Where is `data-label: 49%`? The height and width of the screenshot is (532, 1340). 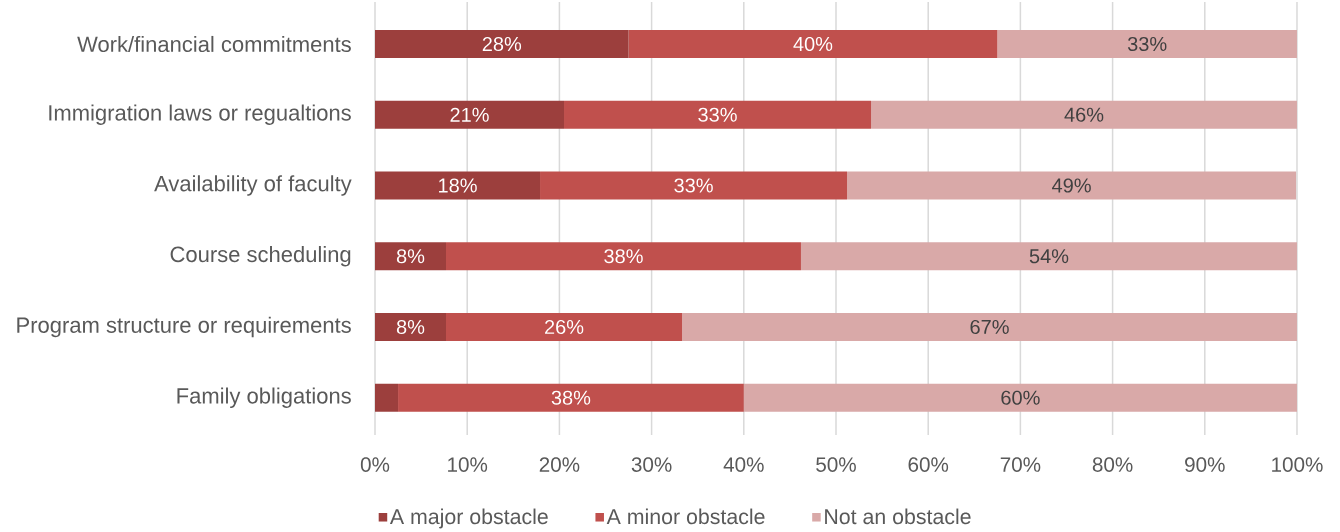
data-label: 49% is located at coordinates (1071, 185).